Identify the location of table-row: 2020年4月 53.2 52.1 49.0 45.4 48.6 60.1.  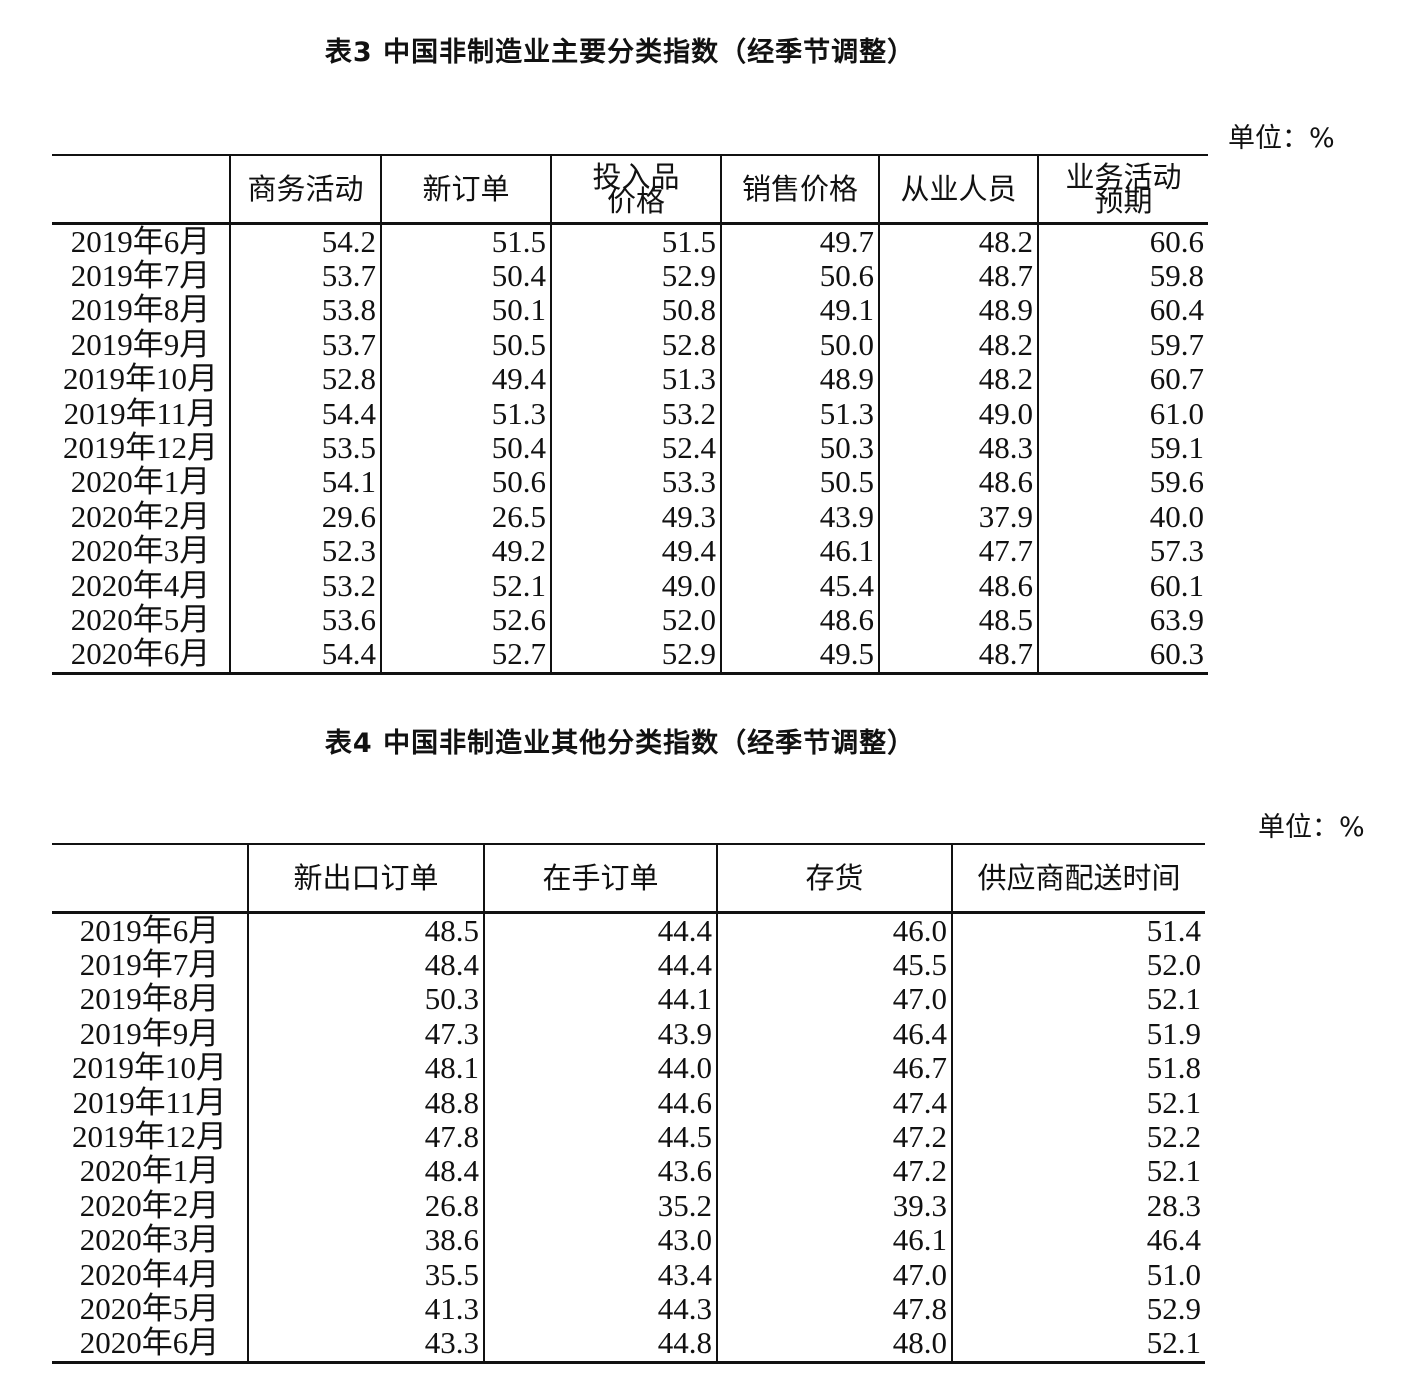
(630, 585).